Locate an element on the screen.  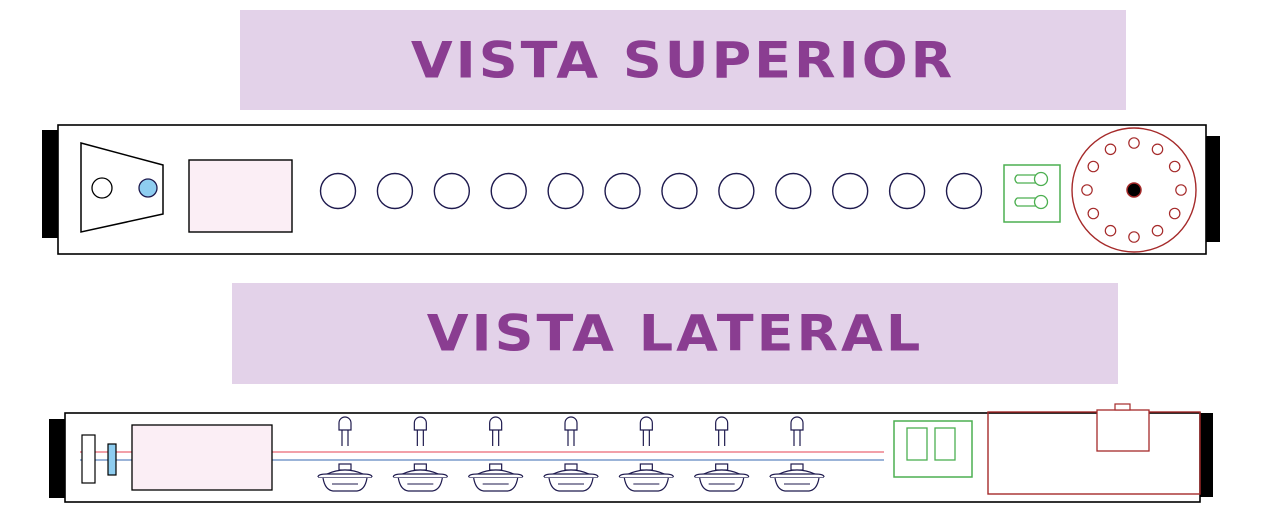
top-view-title: VISTA SUPERIOR is located at coordinates (683, 60).